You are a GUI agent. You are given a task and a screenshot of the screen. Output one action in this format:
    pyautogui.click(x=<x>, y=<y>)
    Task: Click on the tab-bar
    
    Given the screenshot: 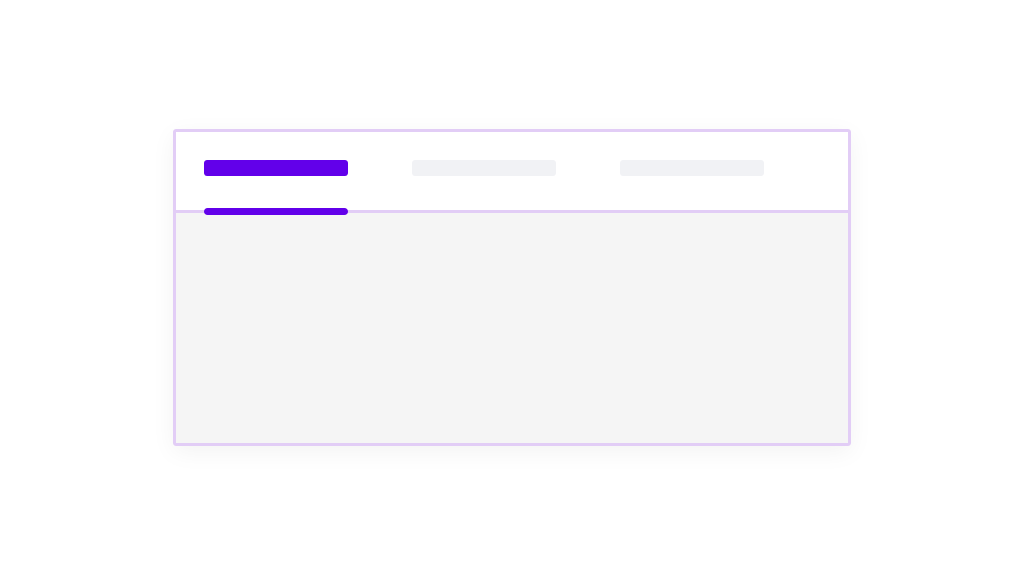 What is the action you would take?
    pyautogui.click(x=512, y=172)
    